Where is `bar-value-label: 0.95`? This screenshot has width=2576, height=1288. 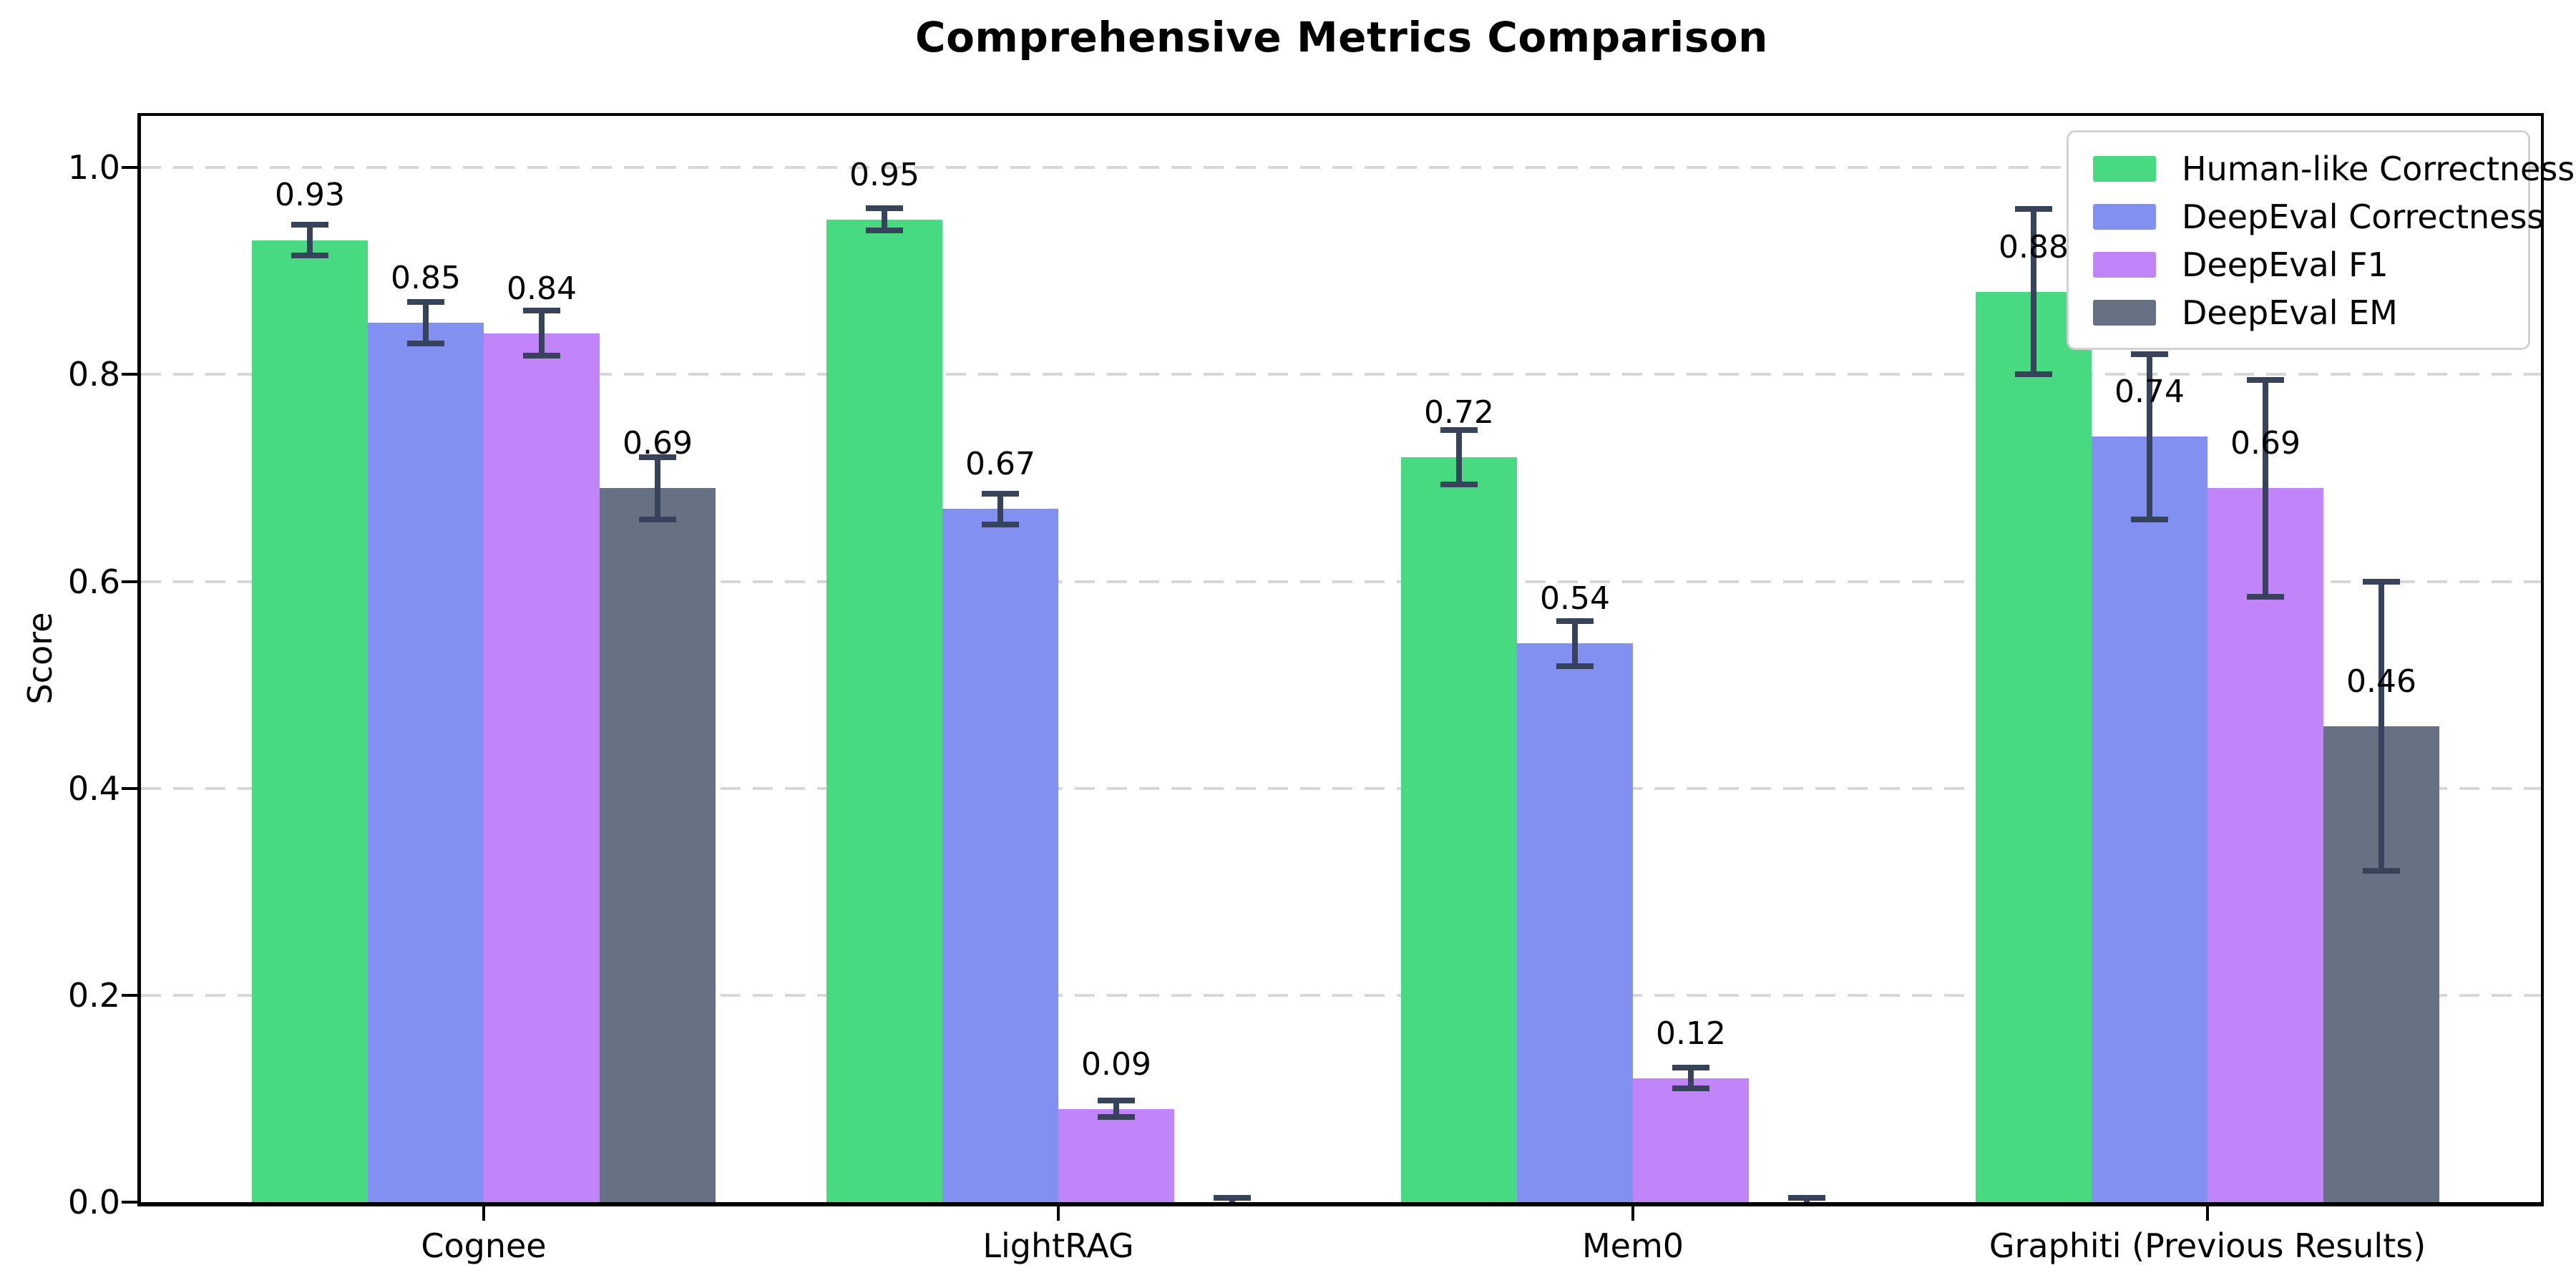
bar-value-label: 0.95 is located at coordinates (884, 174).